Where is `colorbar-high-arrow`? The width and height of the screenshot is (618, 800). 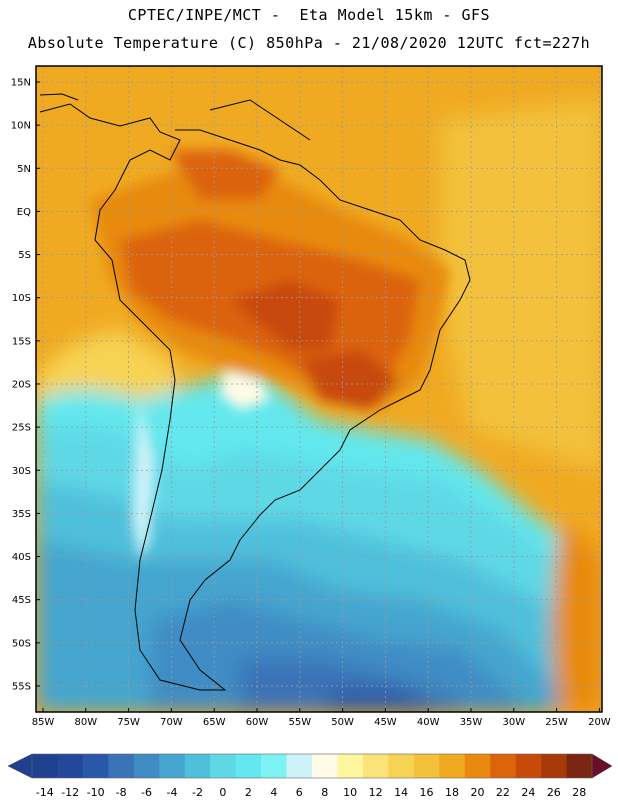 colorbar-high-arrow is located at coordinates (602, 766).